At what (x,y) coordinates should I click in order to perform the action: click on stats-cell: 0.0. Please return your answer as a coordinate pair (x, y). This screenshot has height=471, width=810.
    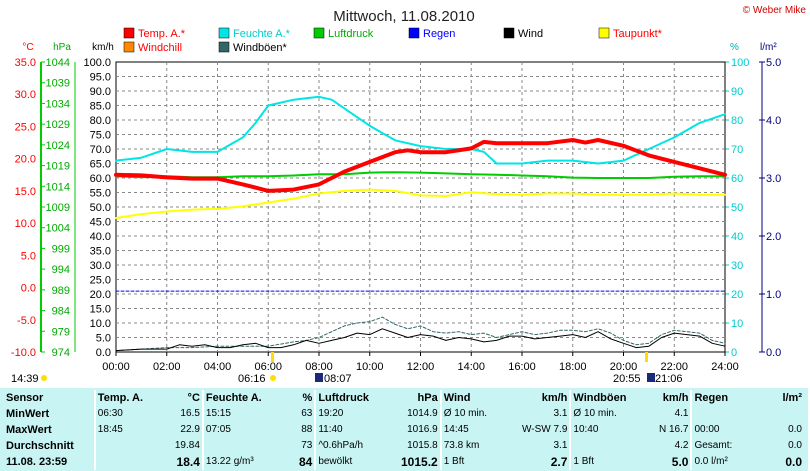
    Looking at the image, I should click on (795, 429).